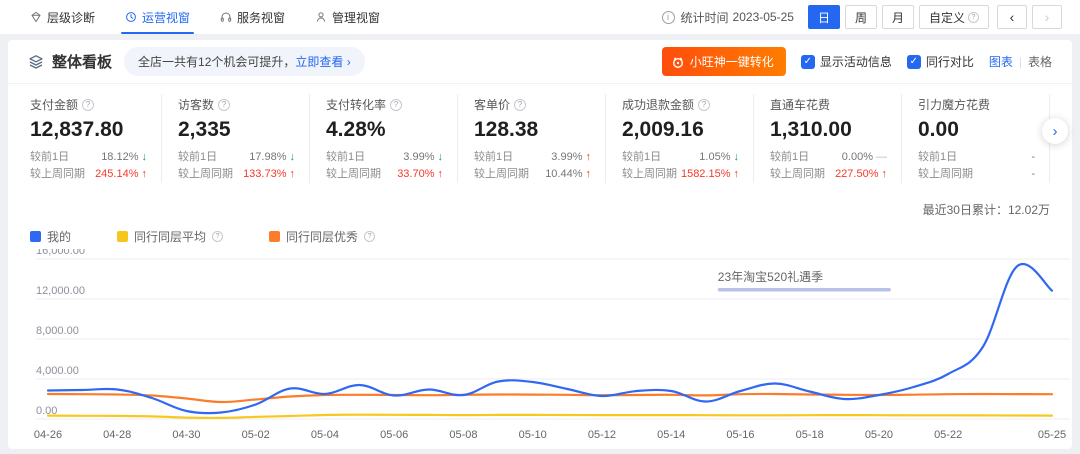 This screenshot has height=454, width=1080. I want to click on metric-name: 访客数, so click(196, 105).